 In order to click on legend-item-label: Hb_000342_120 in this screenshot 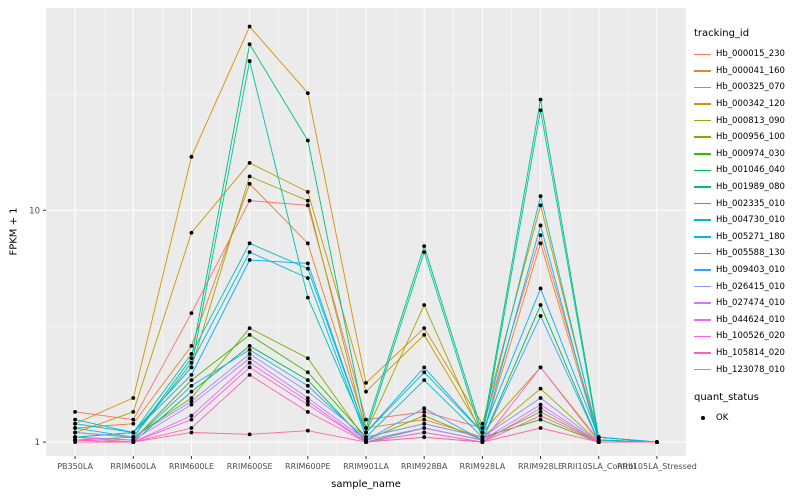, I will do `click(750, 104)`.